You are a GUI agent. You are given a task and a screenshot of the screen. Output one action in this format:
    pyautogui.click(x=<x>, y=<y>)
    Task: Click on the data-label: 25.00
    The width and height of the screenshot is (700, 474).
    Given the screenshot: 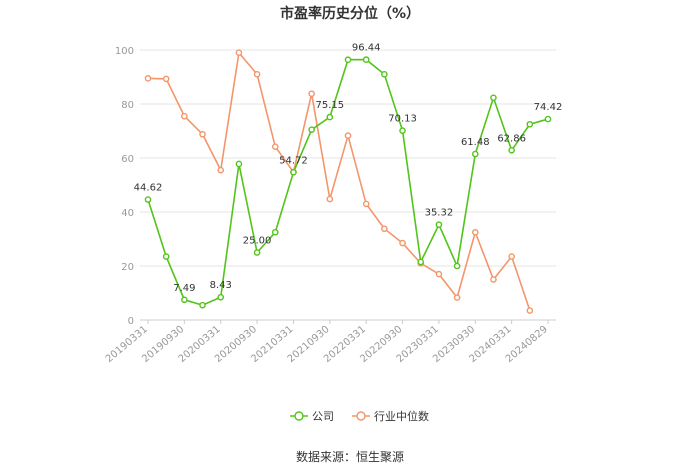 What is the action you would take?
    pyautogui.click(x=257, y=241)
    